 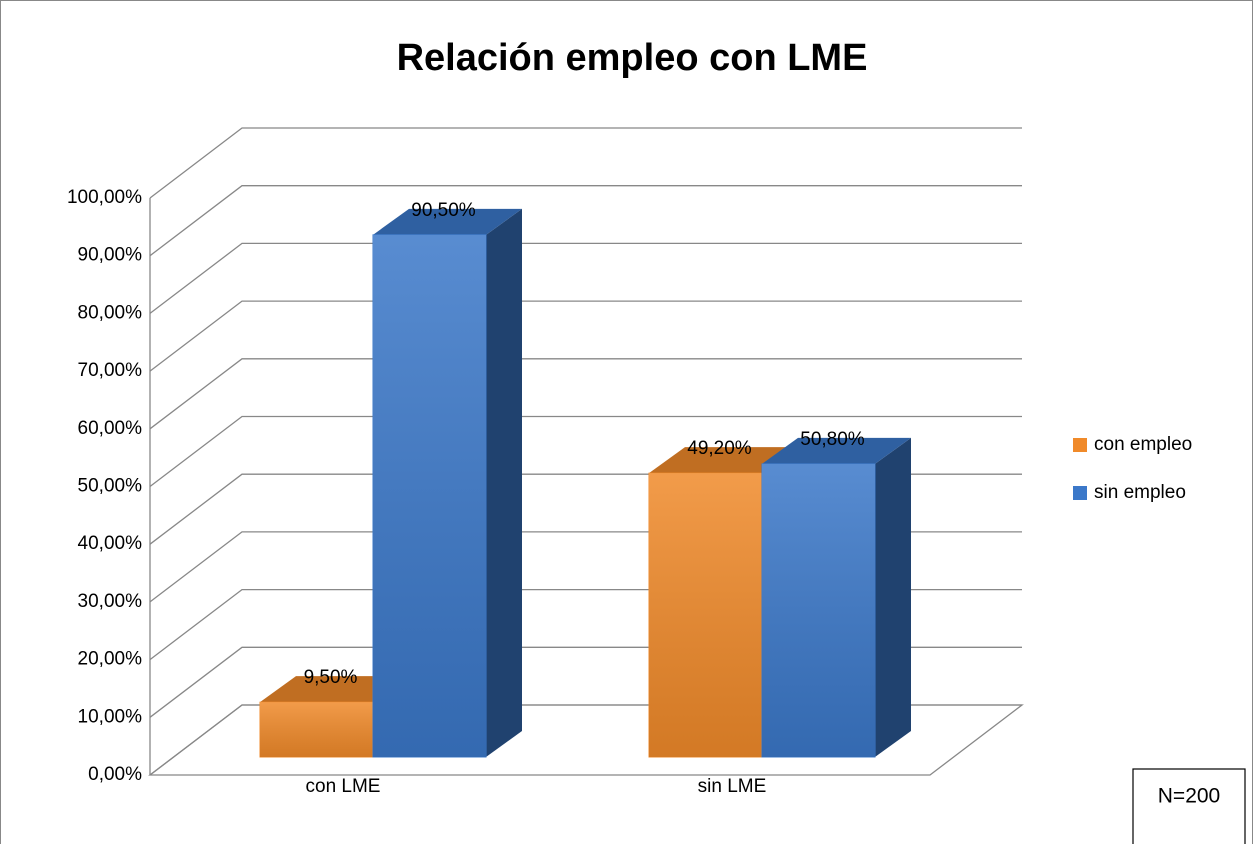 I want to click on data-label: 49,20%, so click(x=719, y=448).